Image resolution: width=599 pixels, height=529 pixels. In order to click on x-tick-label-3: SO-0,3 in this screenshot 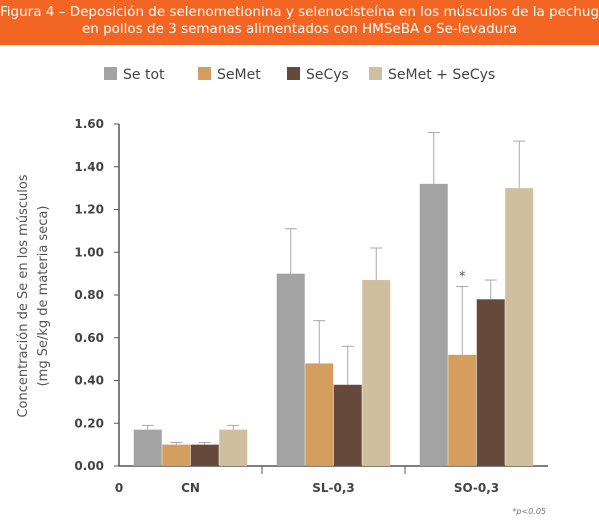, I will do `click(476, 488)`.